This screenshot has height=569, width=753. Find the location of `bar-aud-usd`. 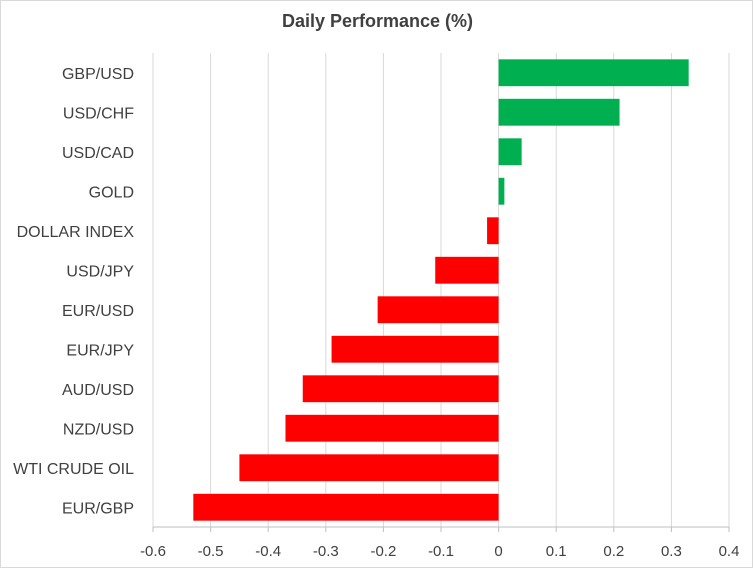

bar-aud-usd is located at coordinates (400, 389).